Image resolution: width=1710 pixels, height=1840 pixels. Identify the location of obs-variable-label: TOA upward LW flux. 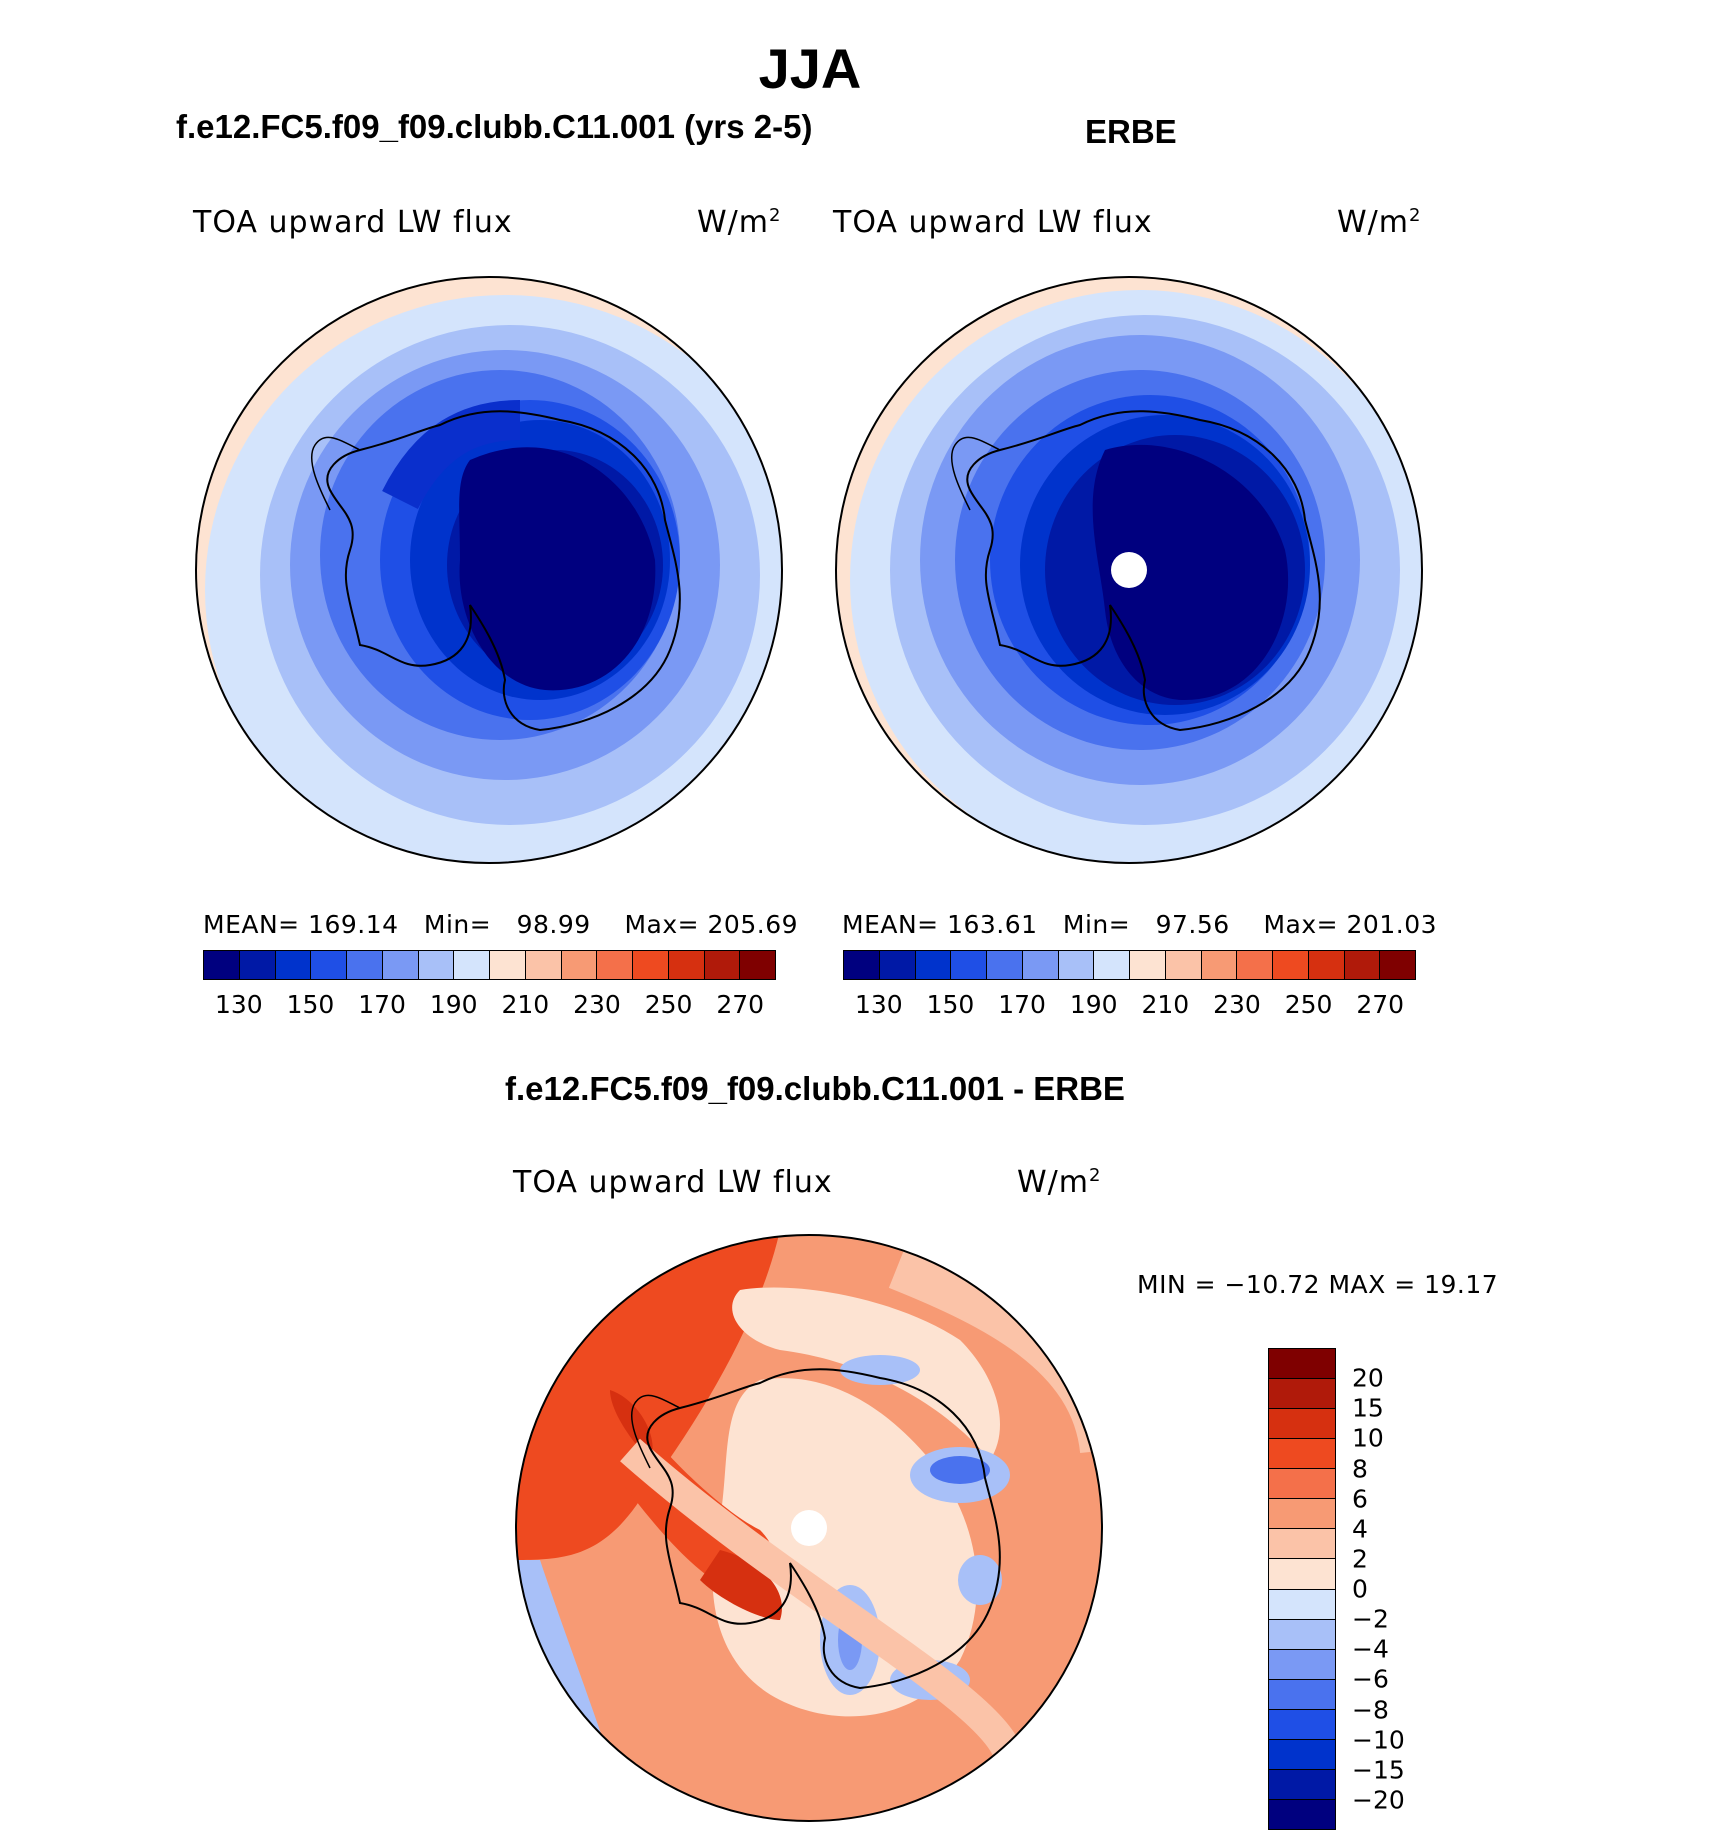
(993, 222).